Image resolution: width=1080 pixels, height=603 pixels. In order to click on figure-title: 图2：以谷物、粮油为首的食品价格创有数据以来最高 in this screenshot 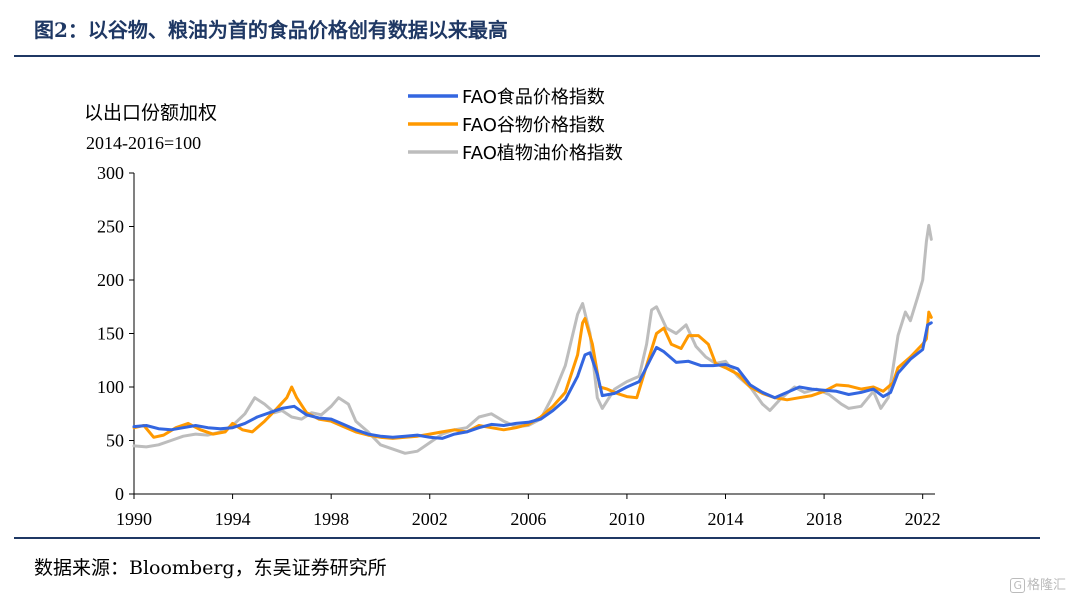, I will do `click(271, 30)`.